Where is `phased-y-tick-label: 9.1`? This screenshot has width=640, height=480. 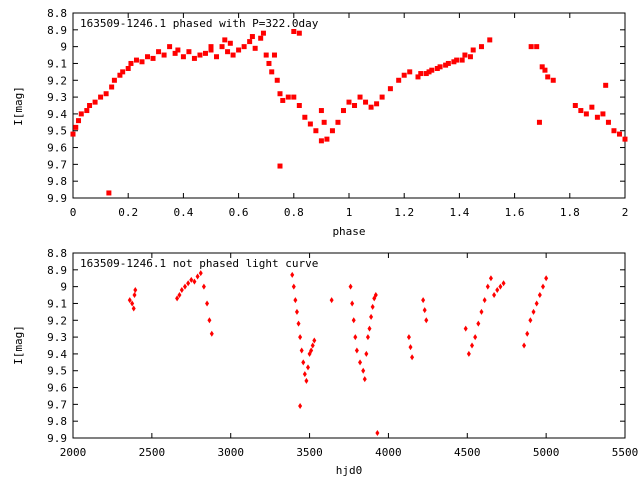
phased-y-tick-label: 9.1 is located at coordinates (57, 63).